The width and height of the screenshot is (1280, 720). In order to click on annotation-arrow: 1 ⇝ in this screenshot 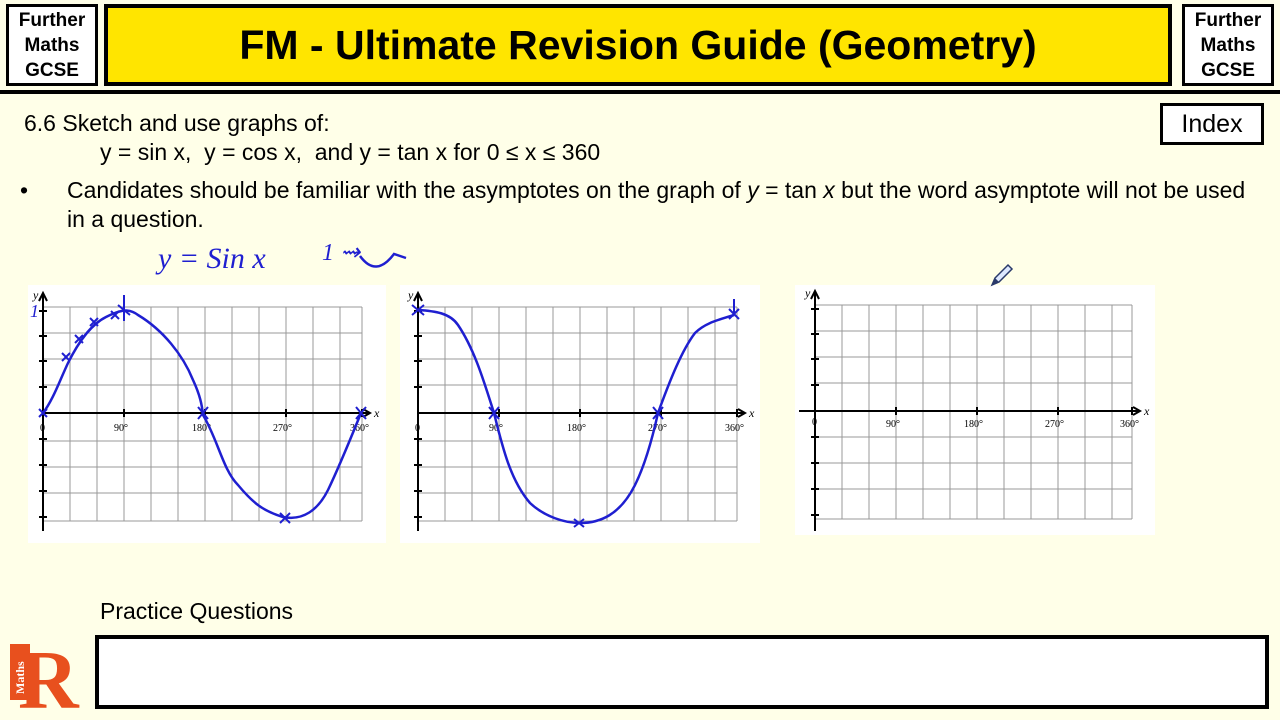, I will do `click(341, 253)`.